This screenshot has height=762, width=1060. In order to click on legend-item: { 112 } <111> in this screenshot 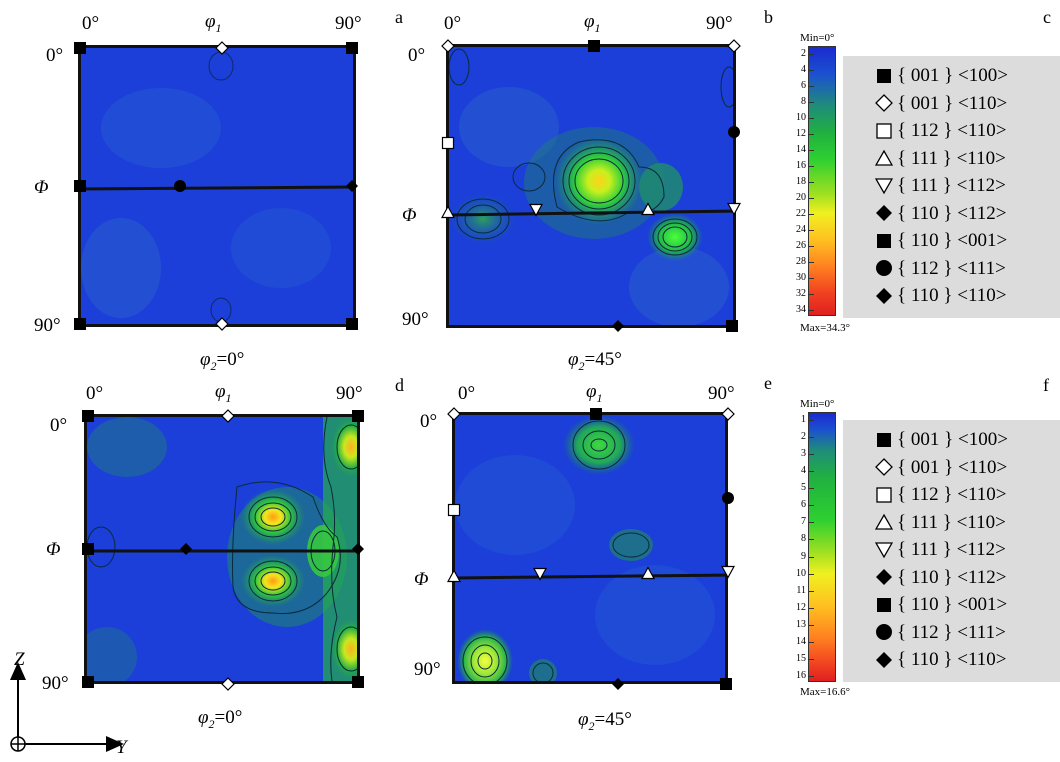, I will do `click(940, 632)`.